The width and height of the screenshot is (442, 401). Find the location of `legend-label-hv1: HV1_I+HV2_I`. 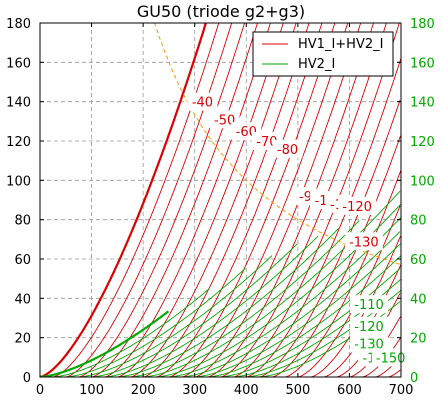

legend-label-hv1: HV1_I+HV2_I is located at coordinates (340, 44).